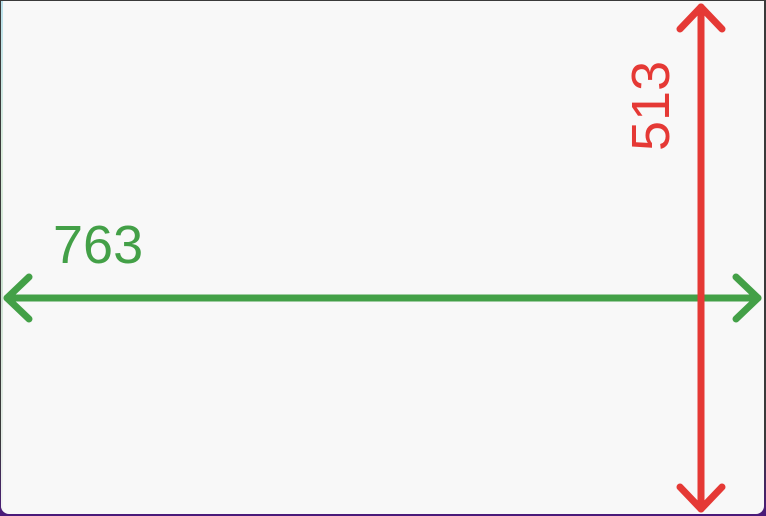  What do you see at coordinates (18, 298) in the screenshot?
I see `width-arrow-left-head-icon` at bounding box center [18, 298].